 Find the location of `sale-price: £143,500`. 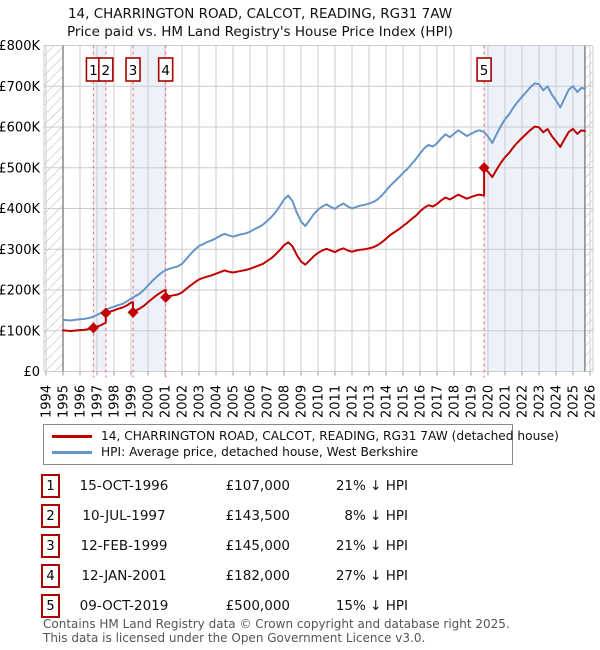

sale-price: £143,500 is located at coordinates (257, 516).